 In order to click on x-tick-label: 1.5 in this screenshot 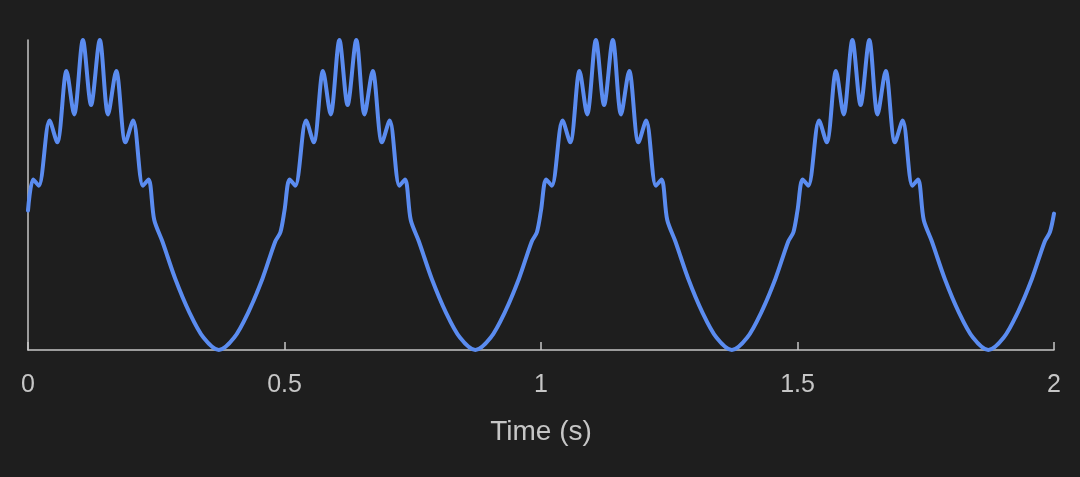, I will do `click(797, 382)`.